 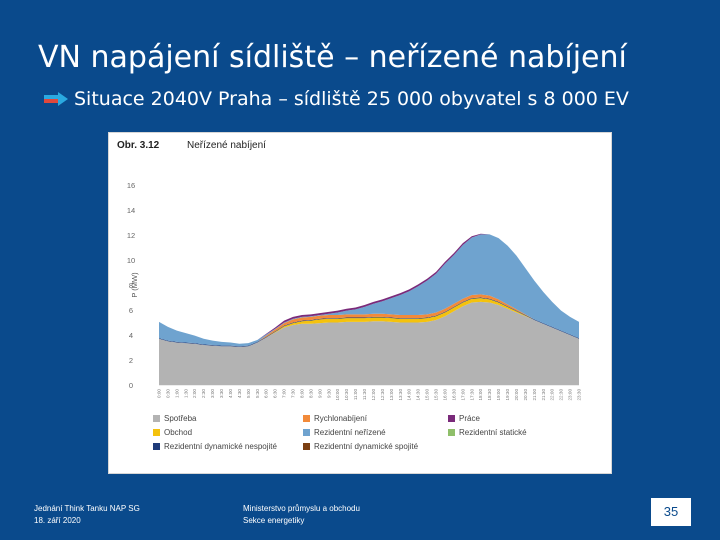 I want to click on y-tick-label: 14, so click(x=131, y=210).